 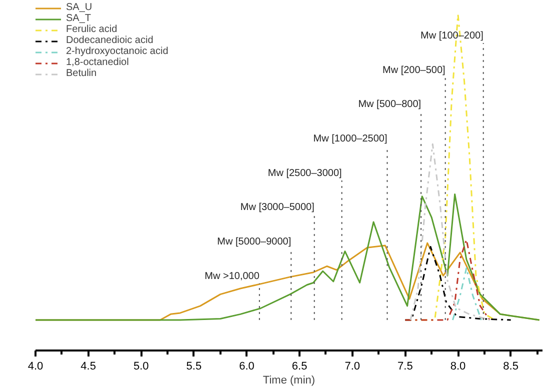 What do you see at coordinates (117, 51) in the screenshot?
I see `legend-label: 2-hydroxyoctanoic acid` at bounding box center [117, 51].